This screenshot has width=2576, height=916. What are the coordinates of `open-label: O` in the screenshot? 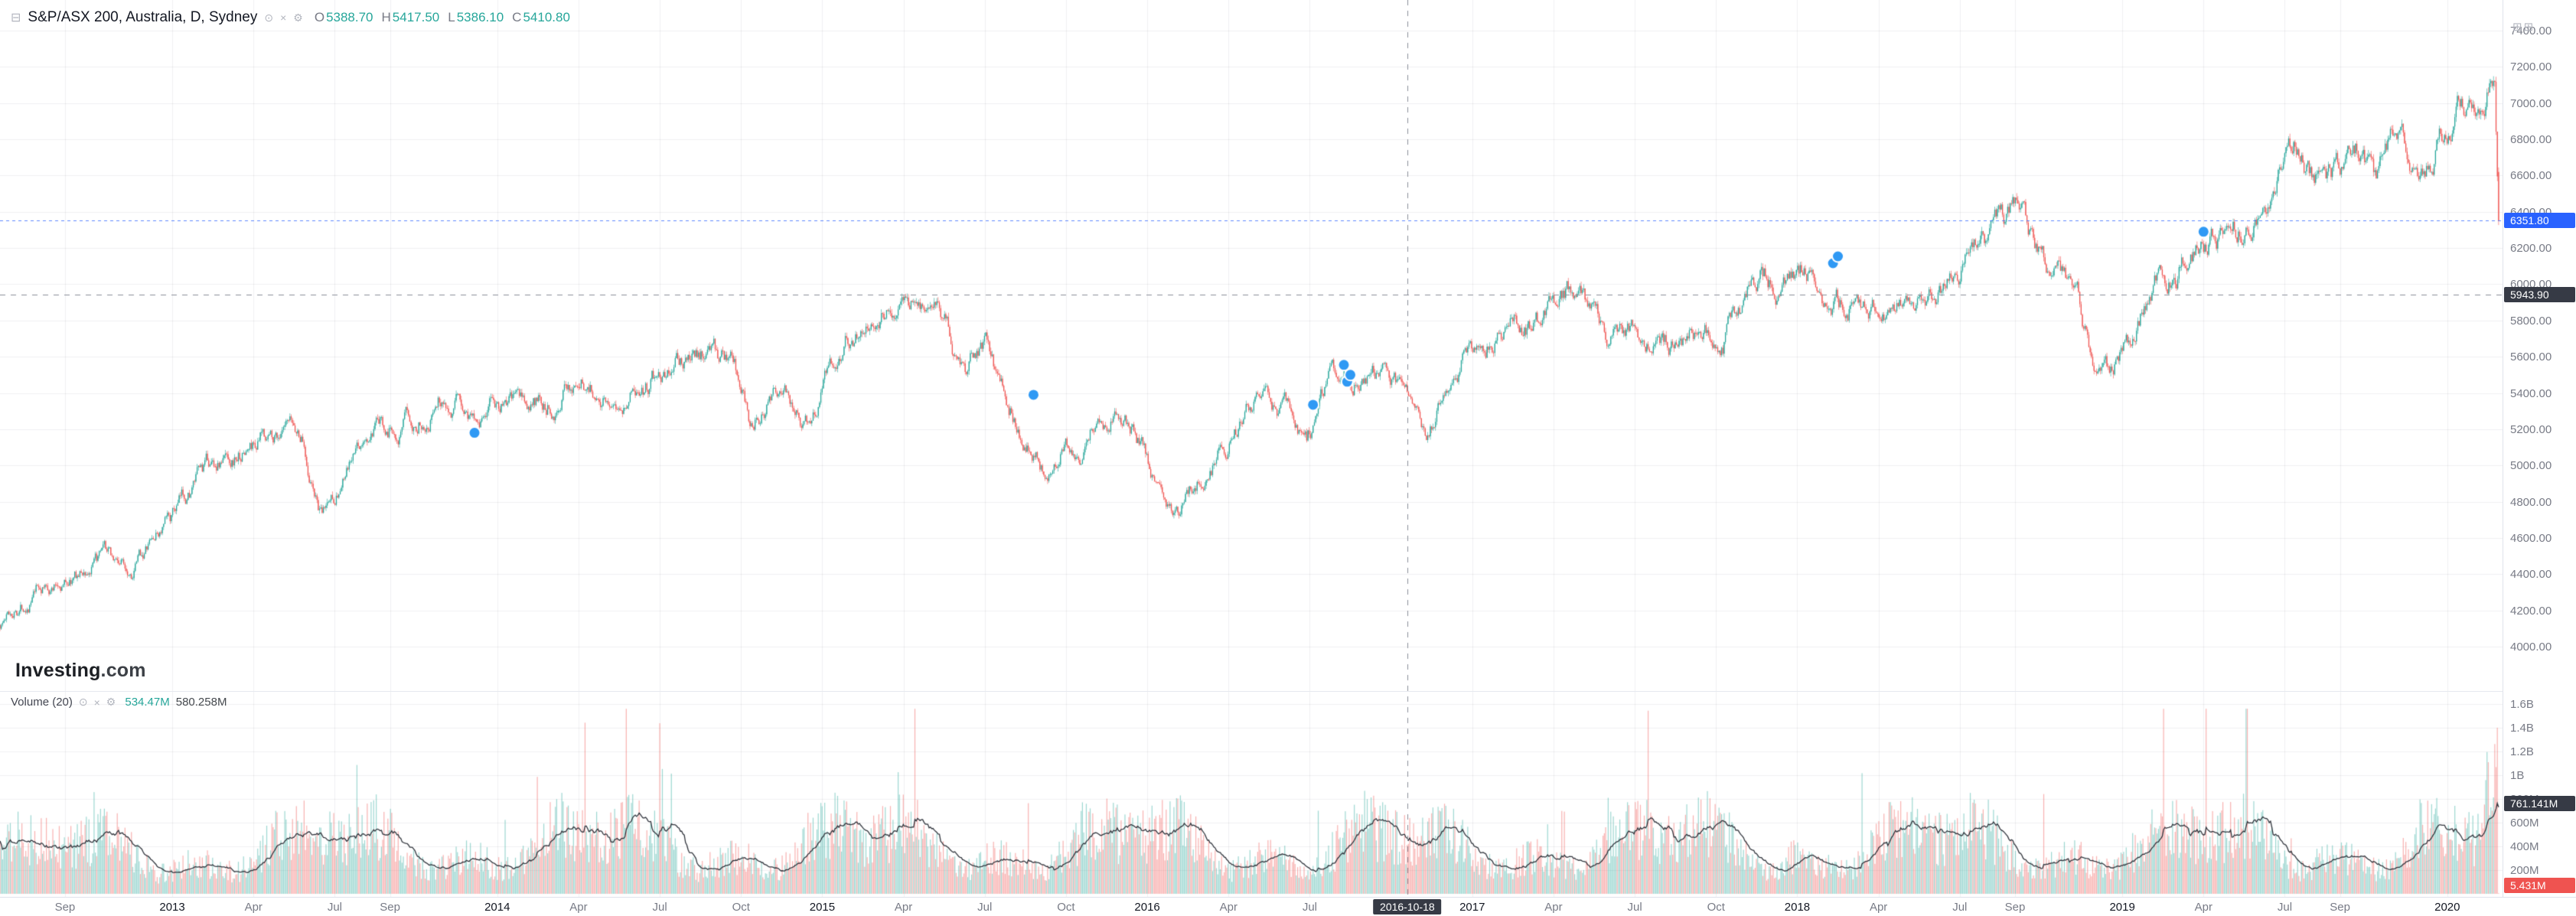 It's located at (319, 17).